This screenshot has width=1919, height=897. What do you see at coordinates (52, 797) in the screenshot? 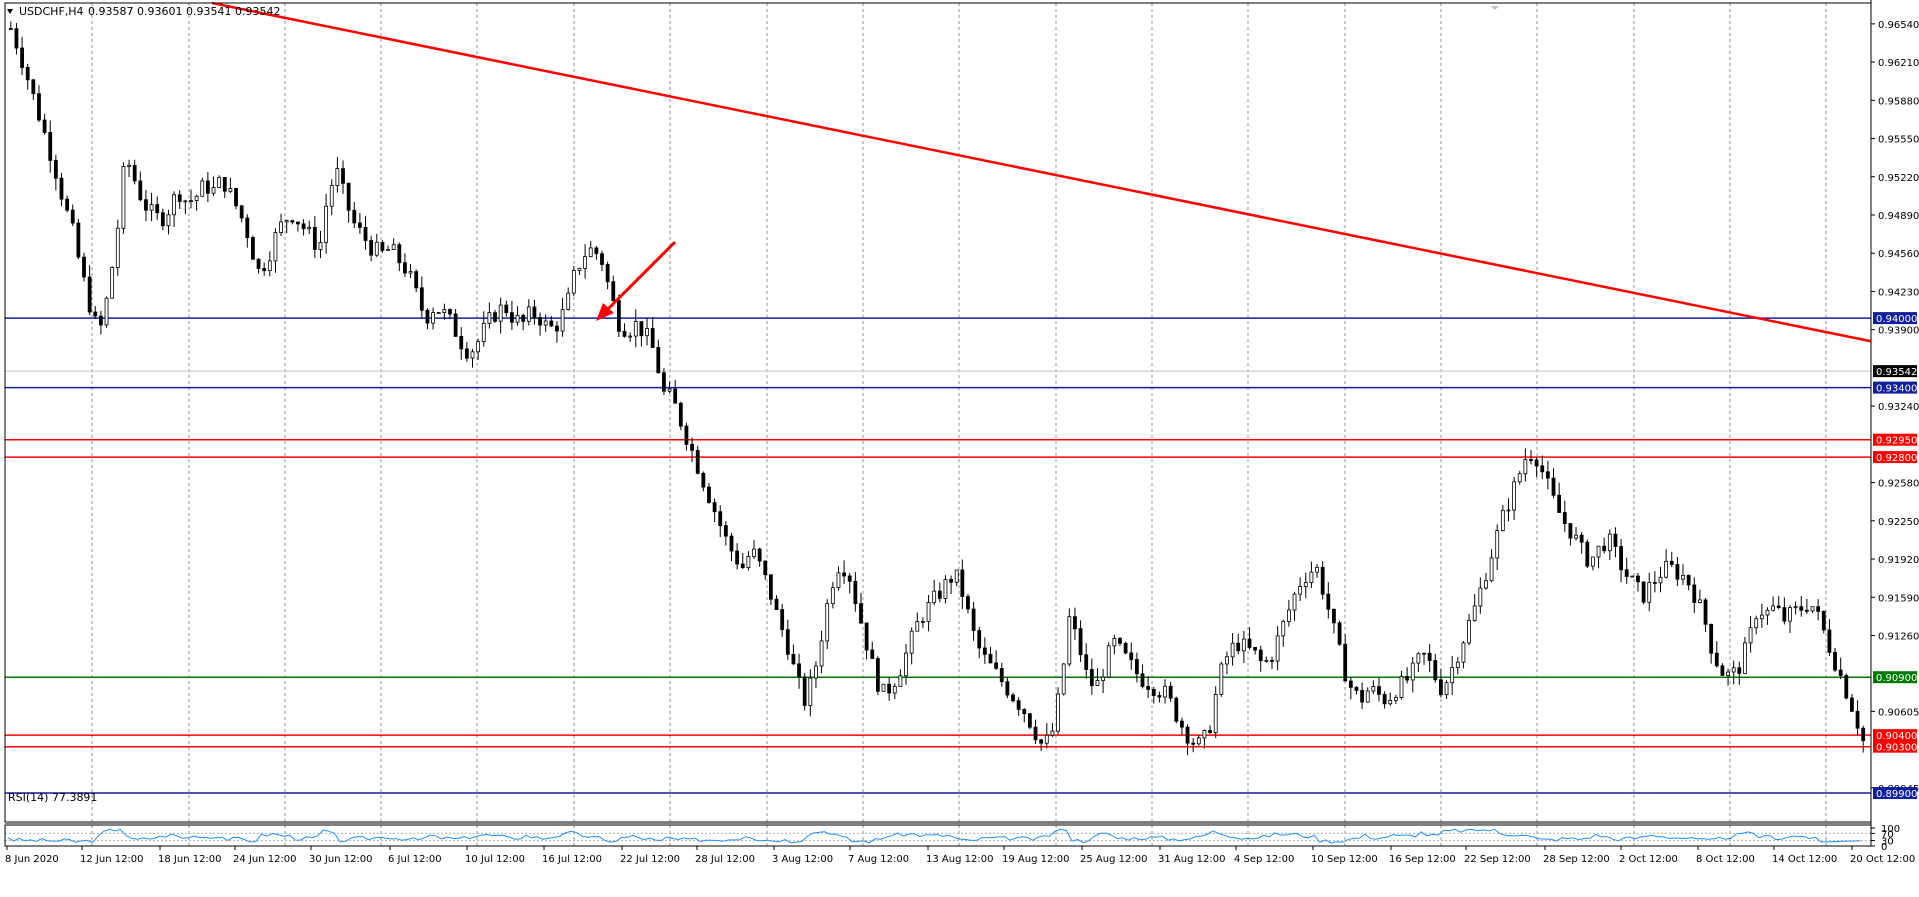
I see `rsi-label: RSI(14) 77.3891` at bounding box center [52, 797].